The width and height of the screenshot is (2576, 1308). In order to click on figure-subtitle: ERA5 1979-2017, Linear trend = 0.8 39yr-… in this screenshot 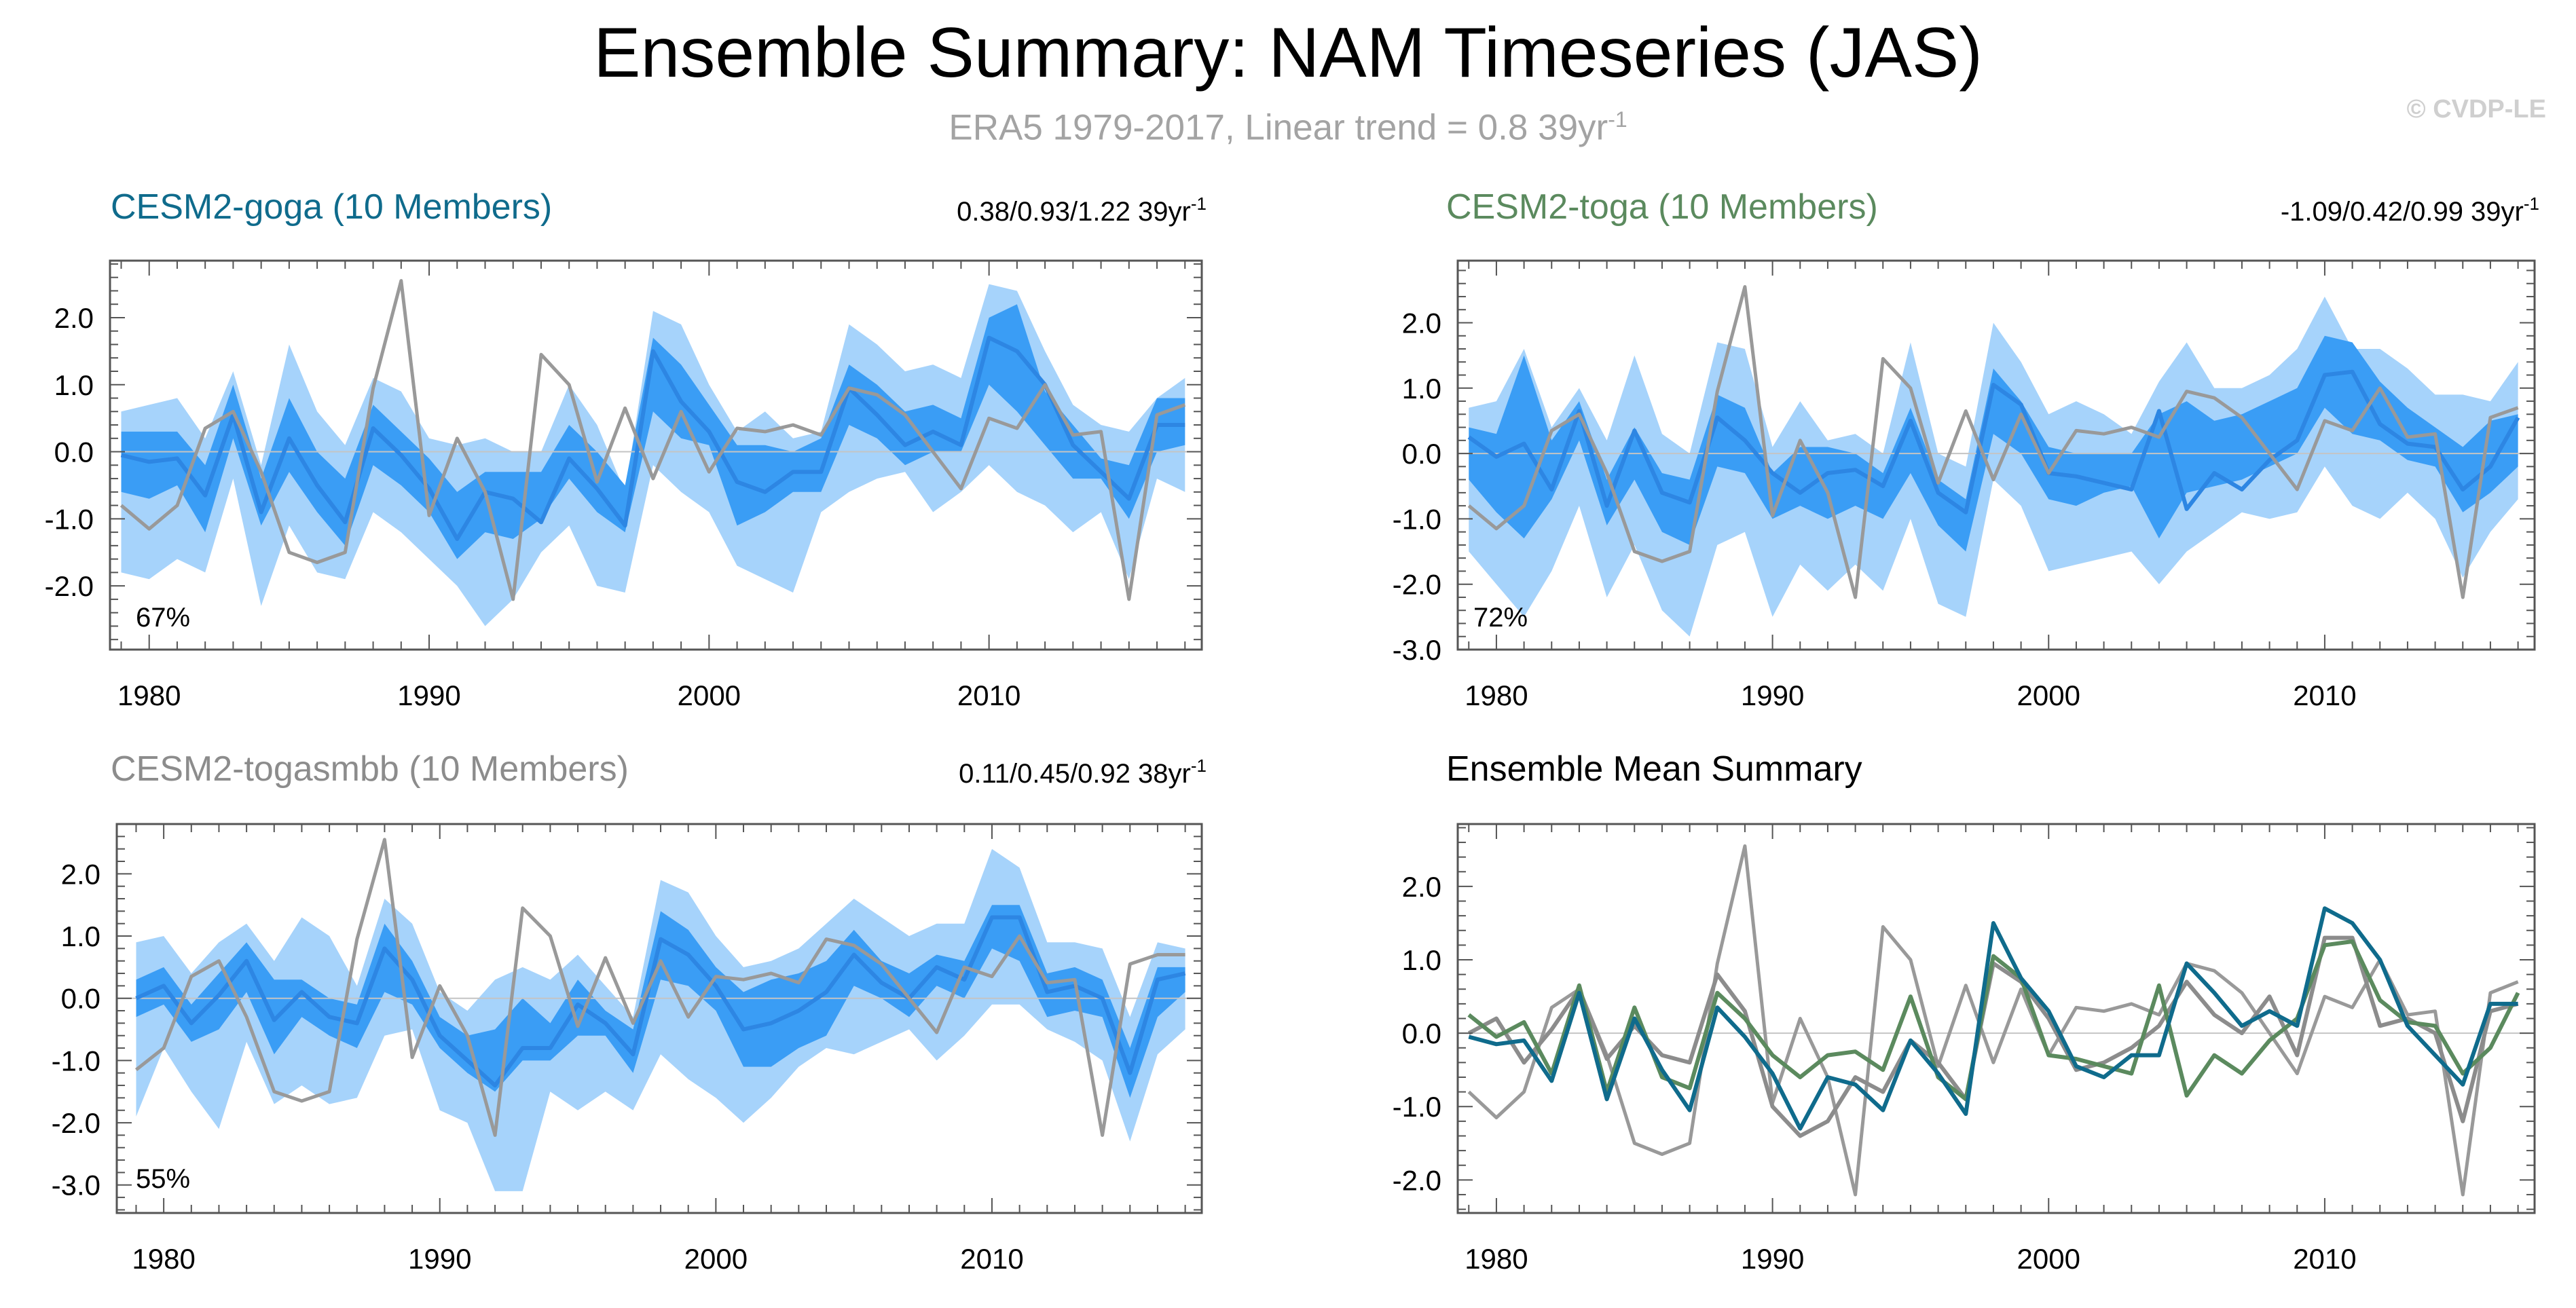, I will do `click(1288, 124)`.